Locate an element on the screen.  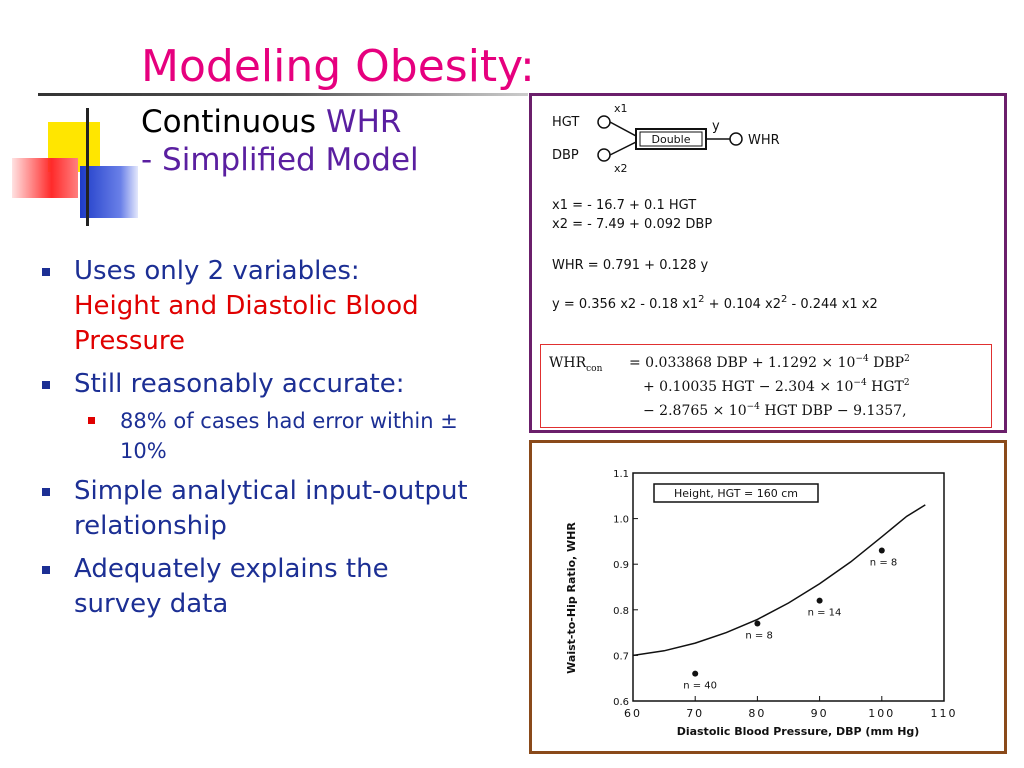
subtitle-whr: WHR is located at coordinates (363, 122).